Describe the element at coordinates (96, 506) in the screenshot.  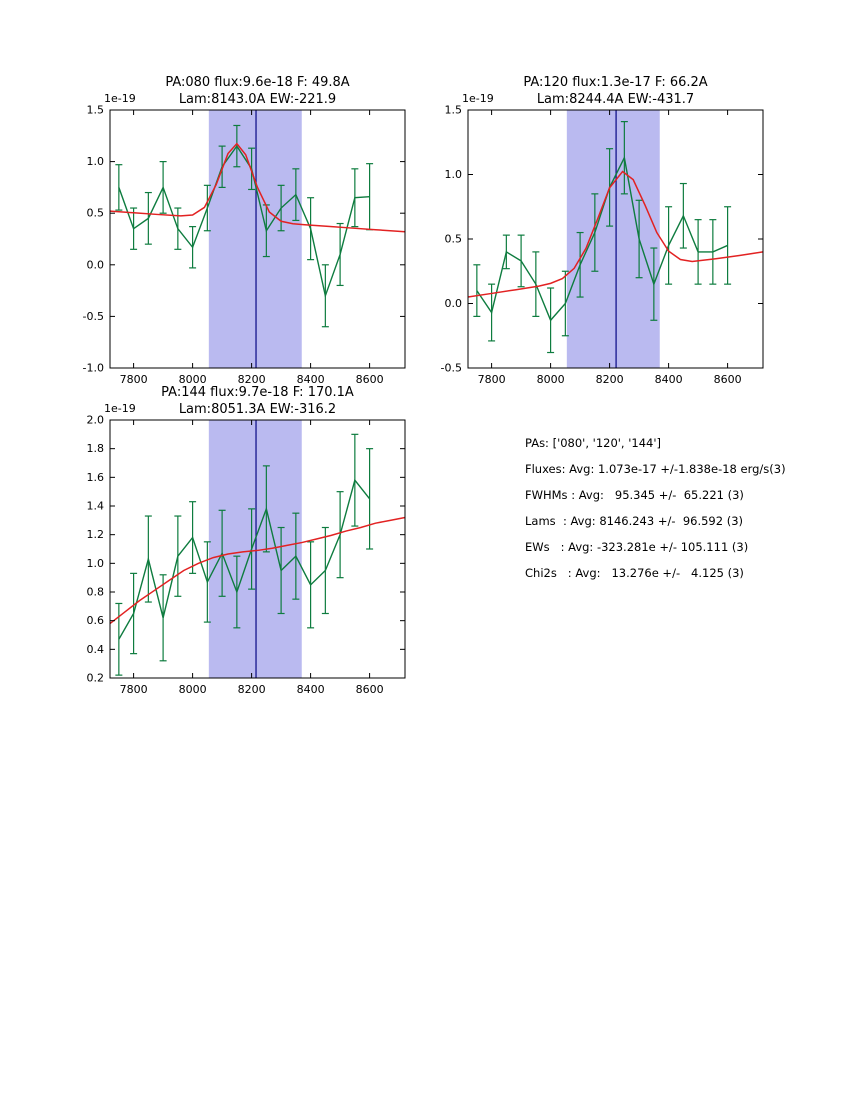
I see `y-tick-label: 1.4` at that location.